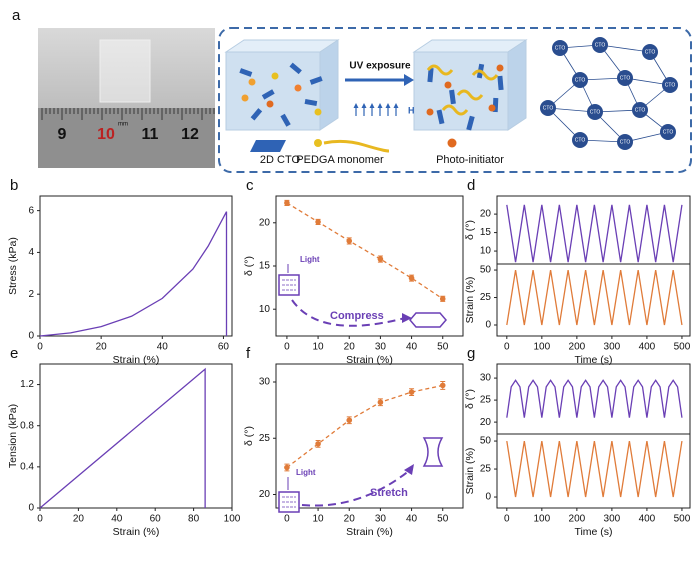  What do you see at coordinates (306, 472) in the screenshot?
I see `annotation: Light` at bounding box center [306, 472].